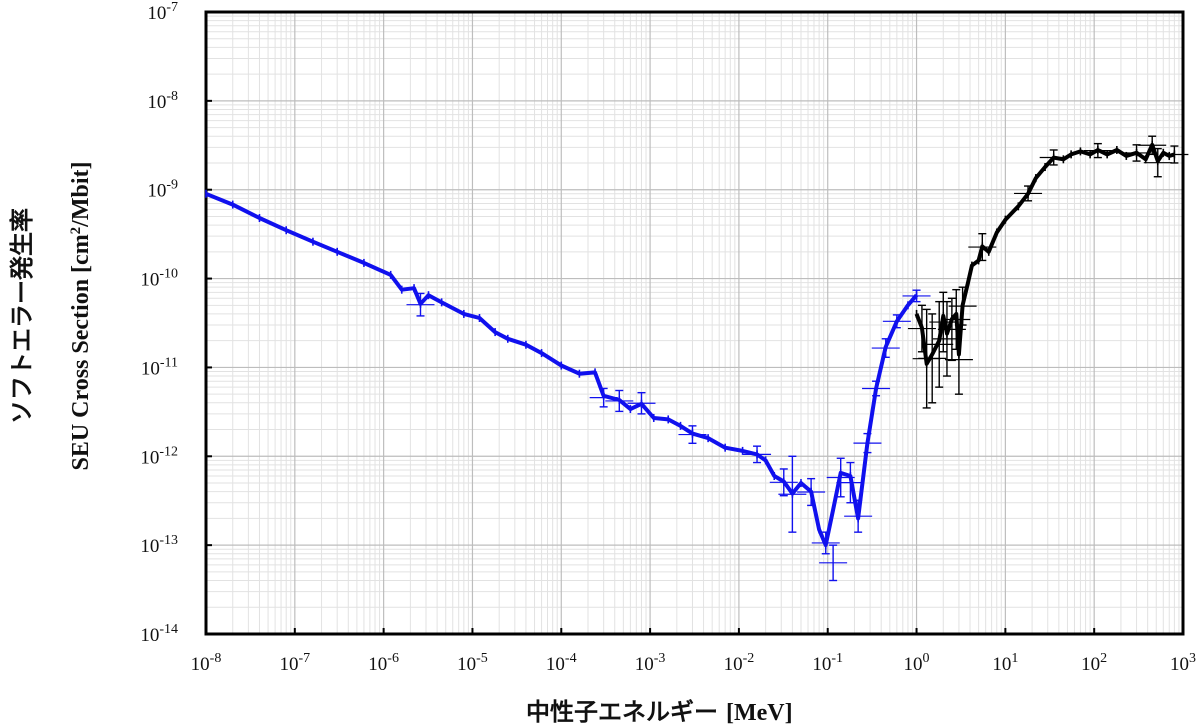  I want to click on x-tick-label: 10⁻⁷, so click(294, 663).